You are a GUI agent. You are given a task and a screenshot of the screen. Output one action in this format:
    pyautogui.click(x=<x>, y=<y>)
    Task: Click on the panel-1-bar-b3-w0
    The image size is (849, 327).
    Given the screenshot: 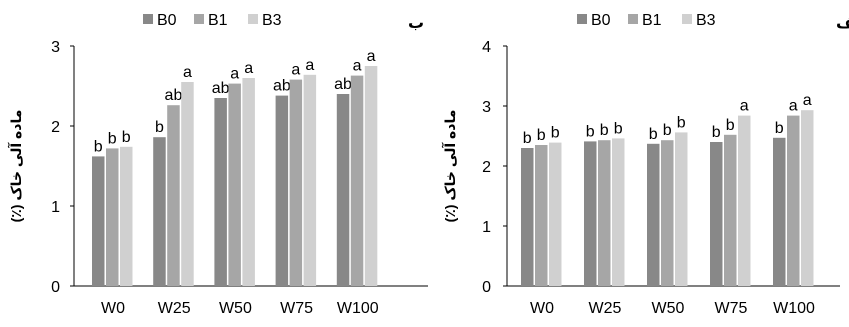 What is the action you would take?
    pyautogui.click(x=126, y=216)
    